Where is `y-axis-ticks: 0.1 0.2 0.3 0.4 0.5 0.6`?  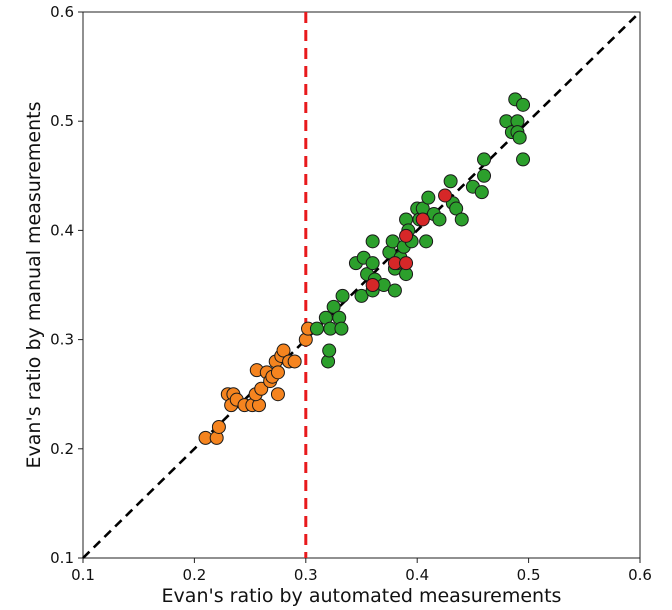 y-axis-ticks: 0.1 0.2 0.3 0.4 0.5 0.6 is located at coordinates (66, 285).